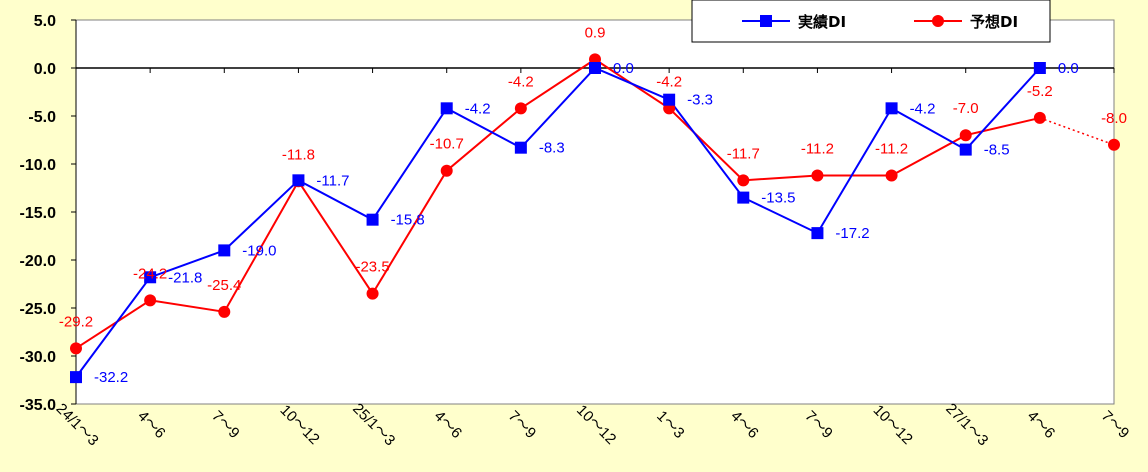  Describe the element at coordinates (373, 424) in the screenshot. I see `x-tick-label: 25/1～3` at that location.